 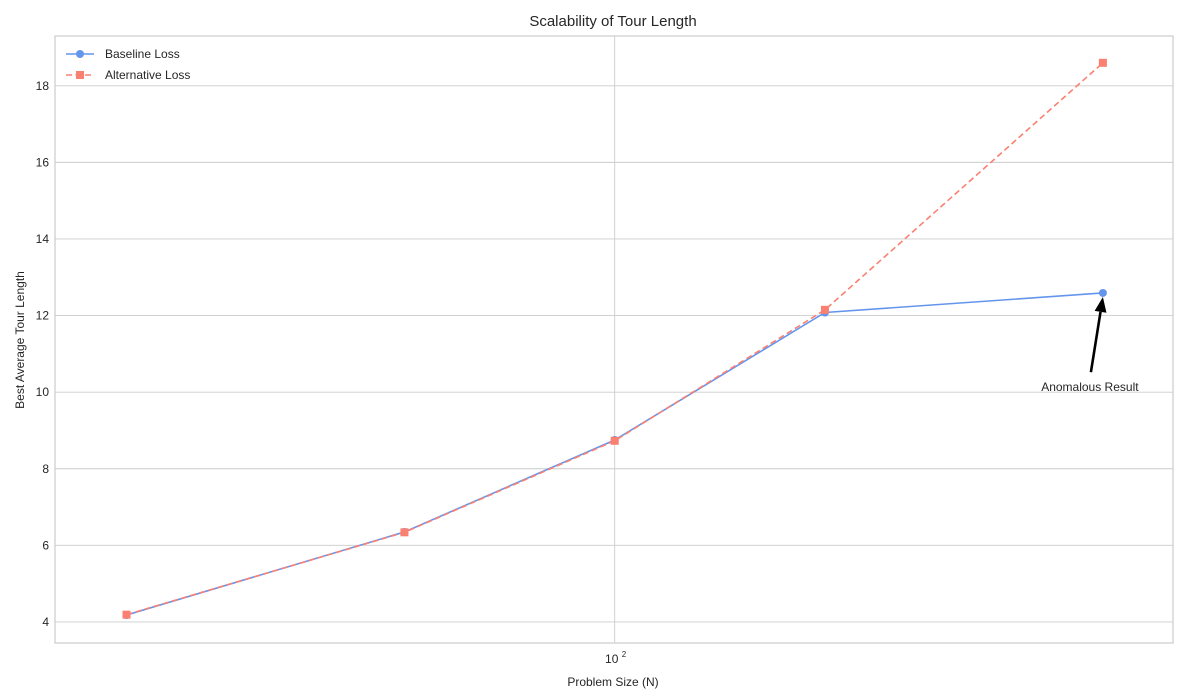 I want to click on chart-title: Scalability of Tour Length, so click(x=612, y=21).